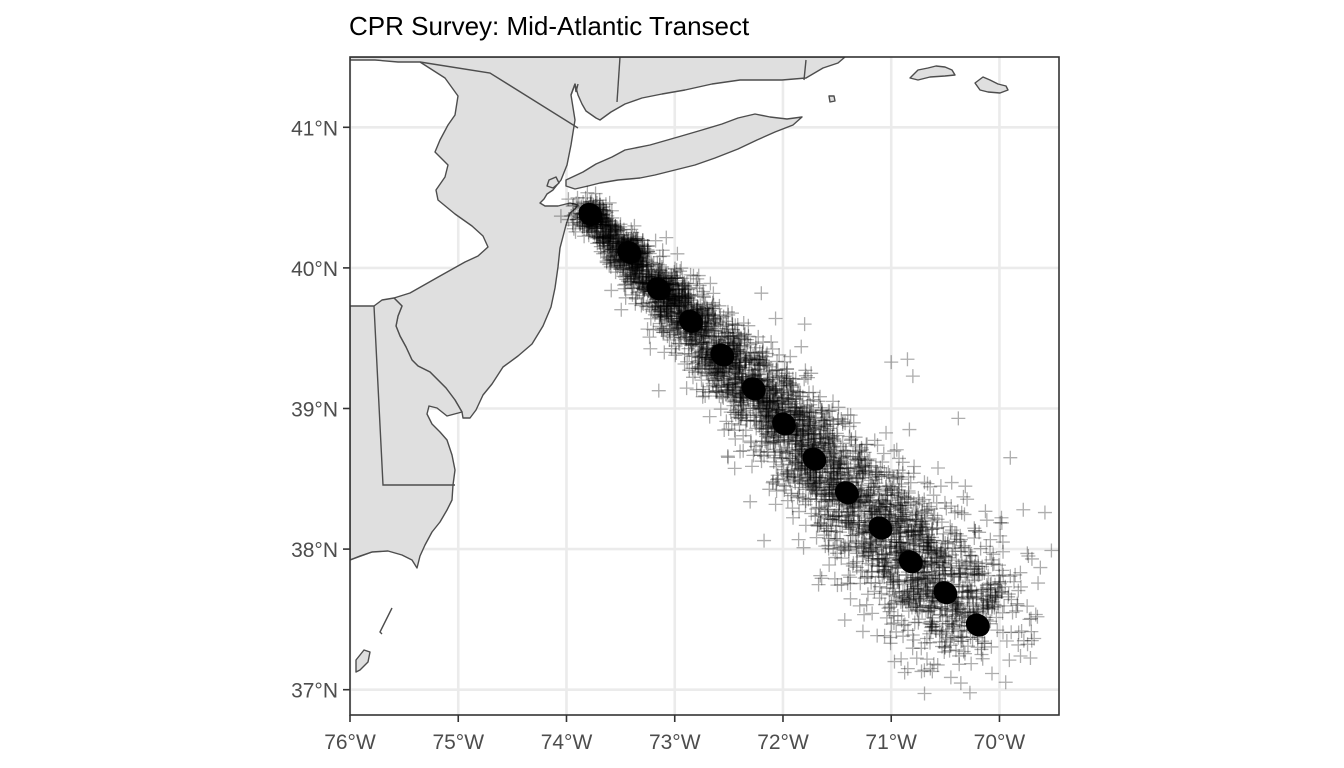 This screenshot has height=768, width=1344. Describe the element at coordinates (314, 691) in the screenshot. I see `y-tick-label: 37°N` at that location.